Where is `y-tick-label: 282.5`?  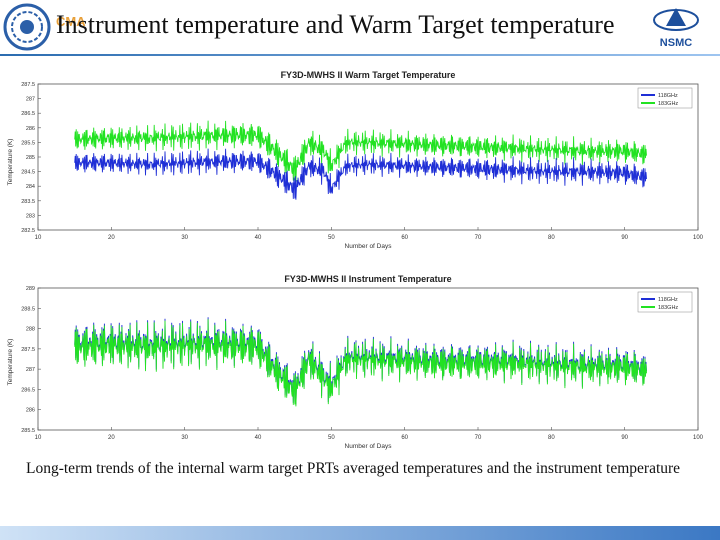
y-tick-label: 282.5 is located at coordinates (28, 231).